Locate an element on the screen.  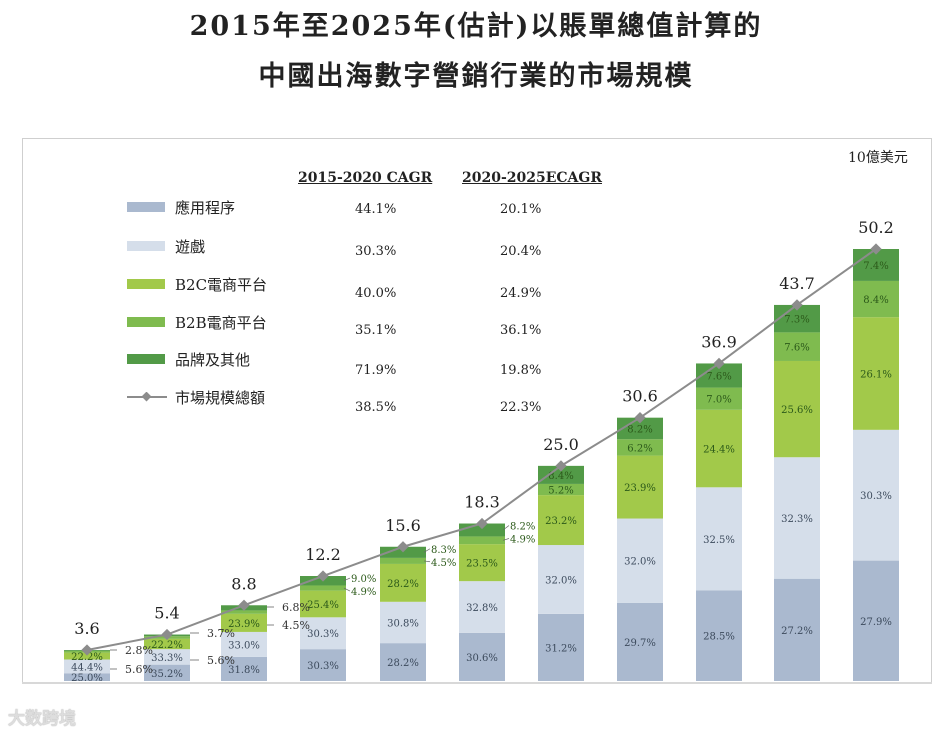
segment-label: 27.2% is located at coordinates (797, 631).